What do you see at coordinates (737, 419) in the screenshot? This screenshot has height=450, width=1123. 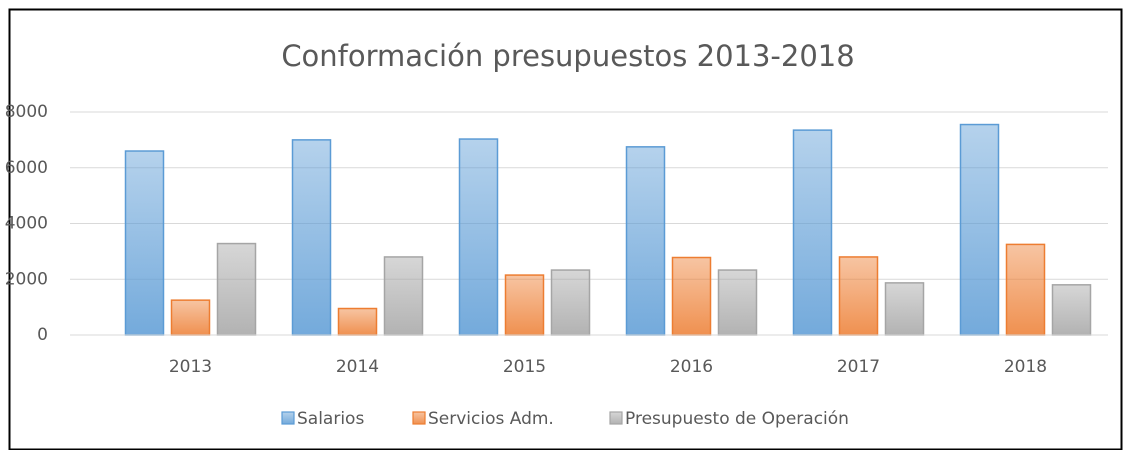 I see `legend-label: Presupuesto de Operación` at bounding box center [737, 419].